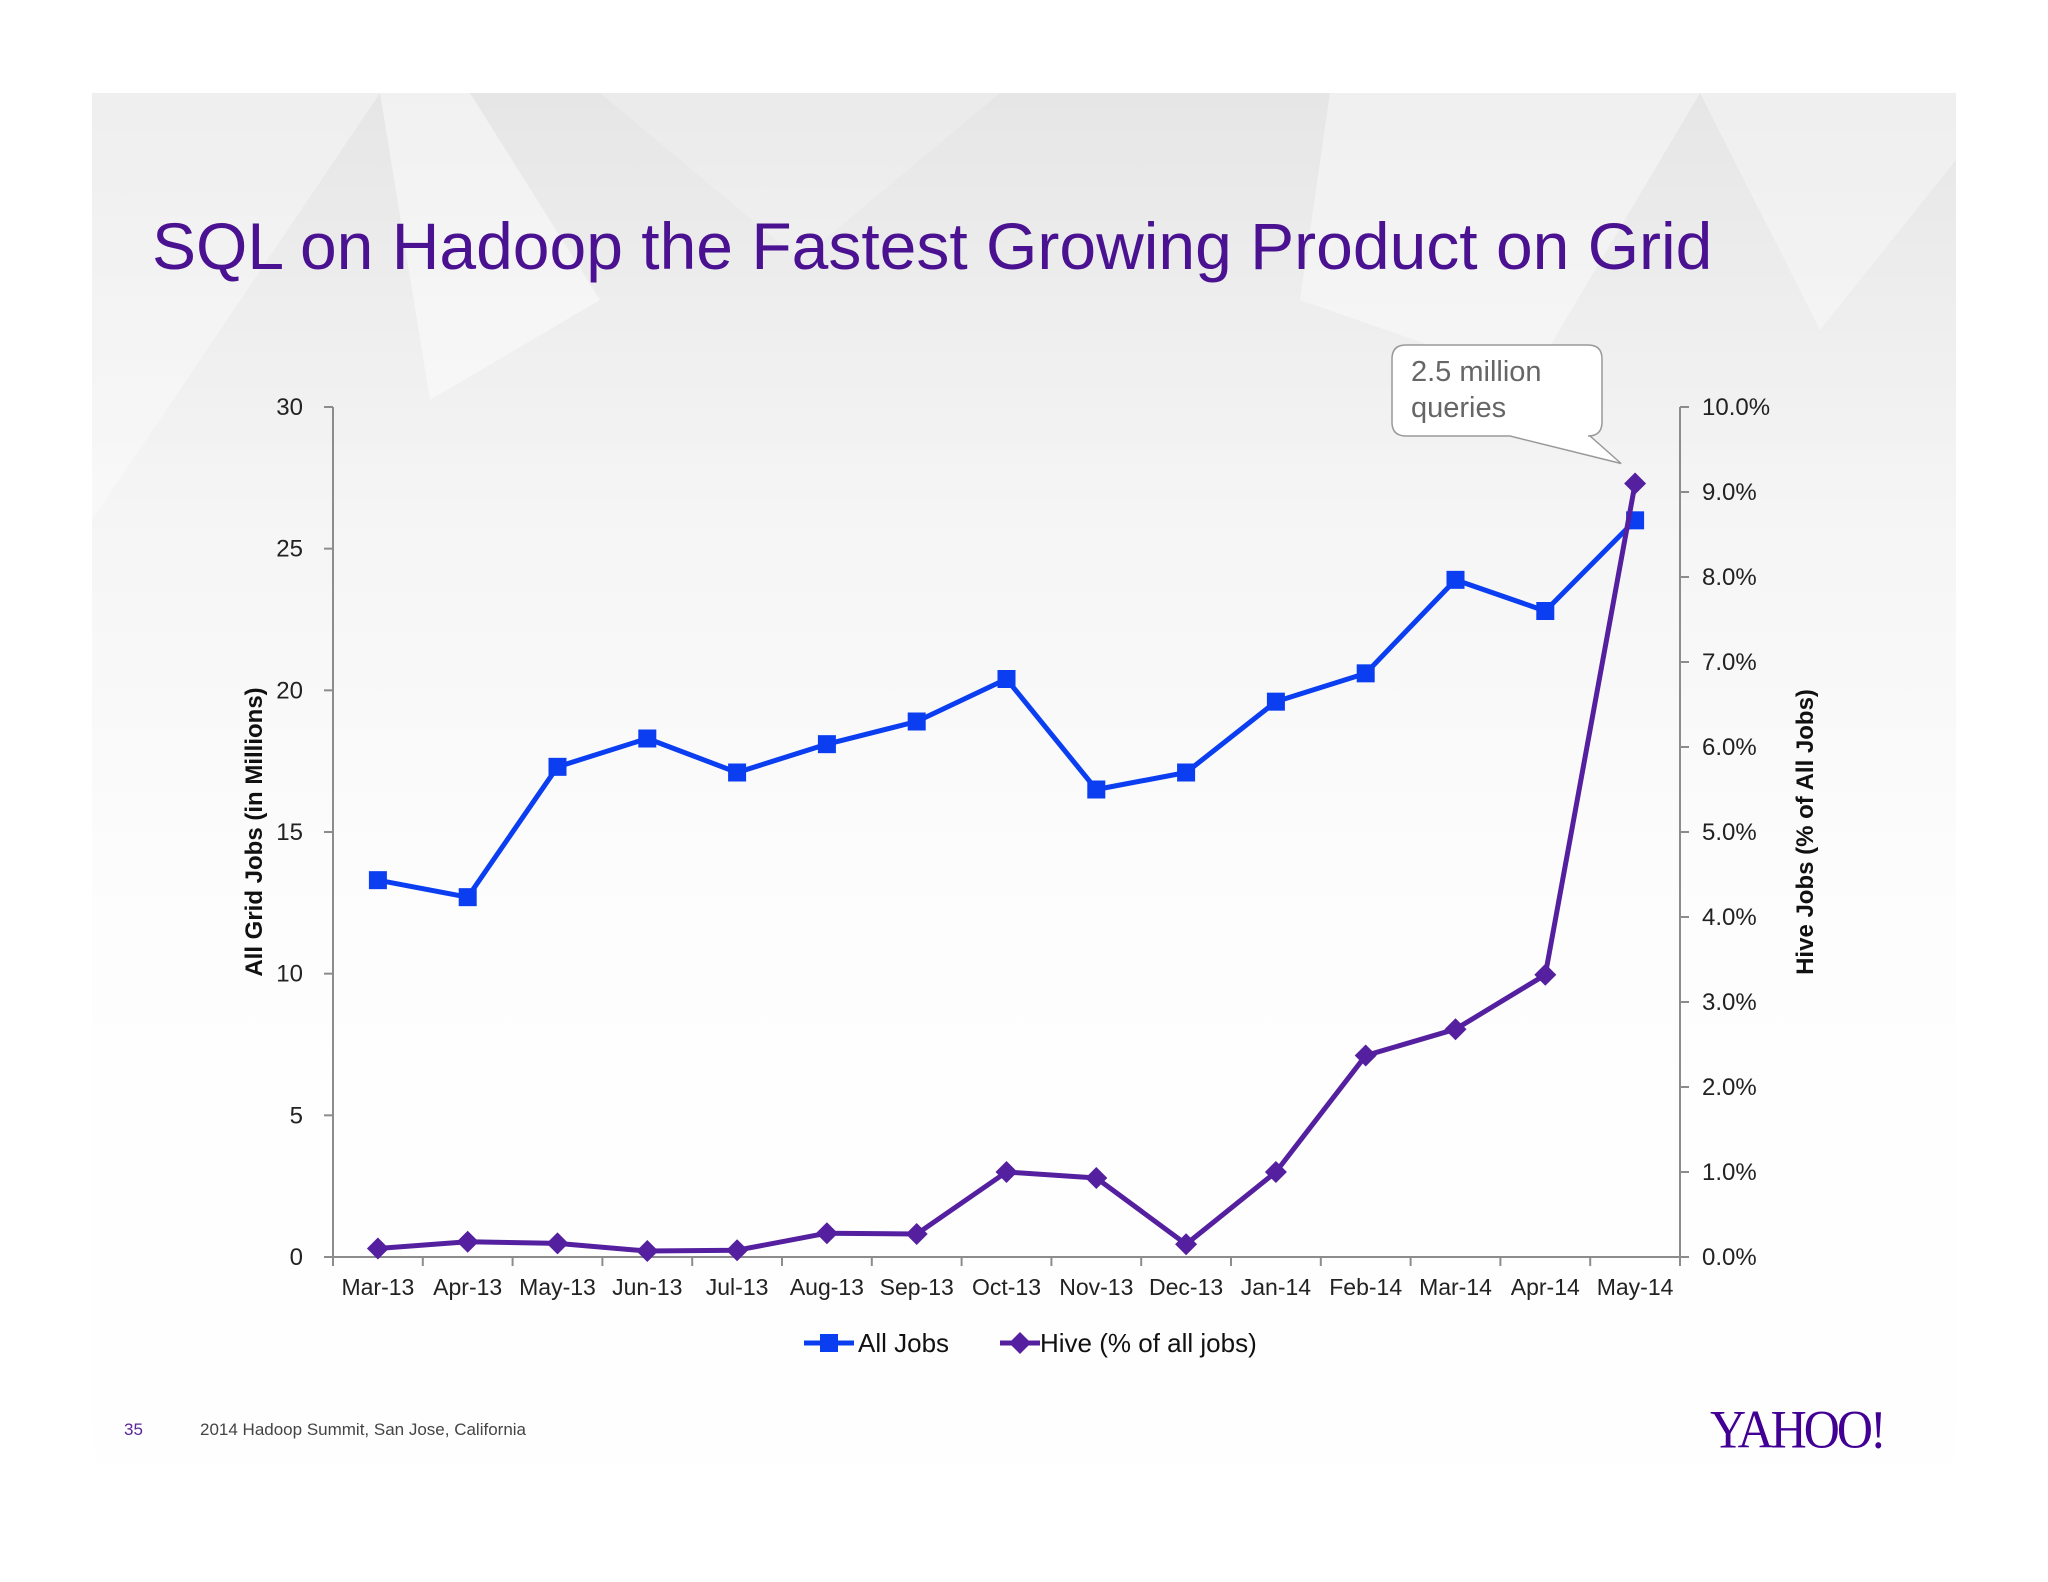  What do you see at coordinates (1729, 662) in the screenshot?
I see `right-tick-label: 7.0%` at bounding box center [1729, 662].